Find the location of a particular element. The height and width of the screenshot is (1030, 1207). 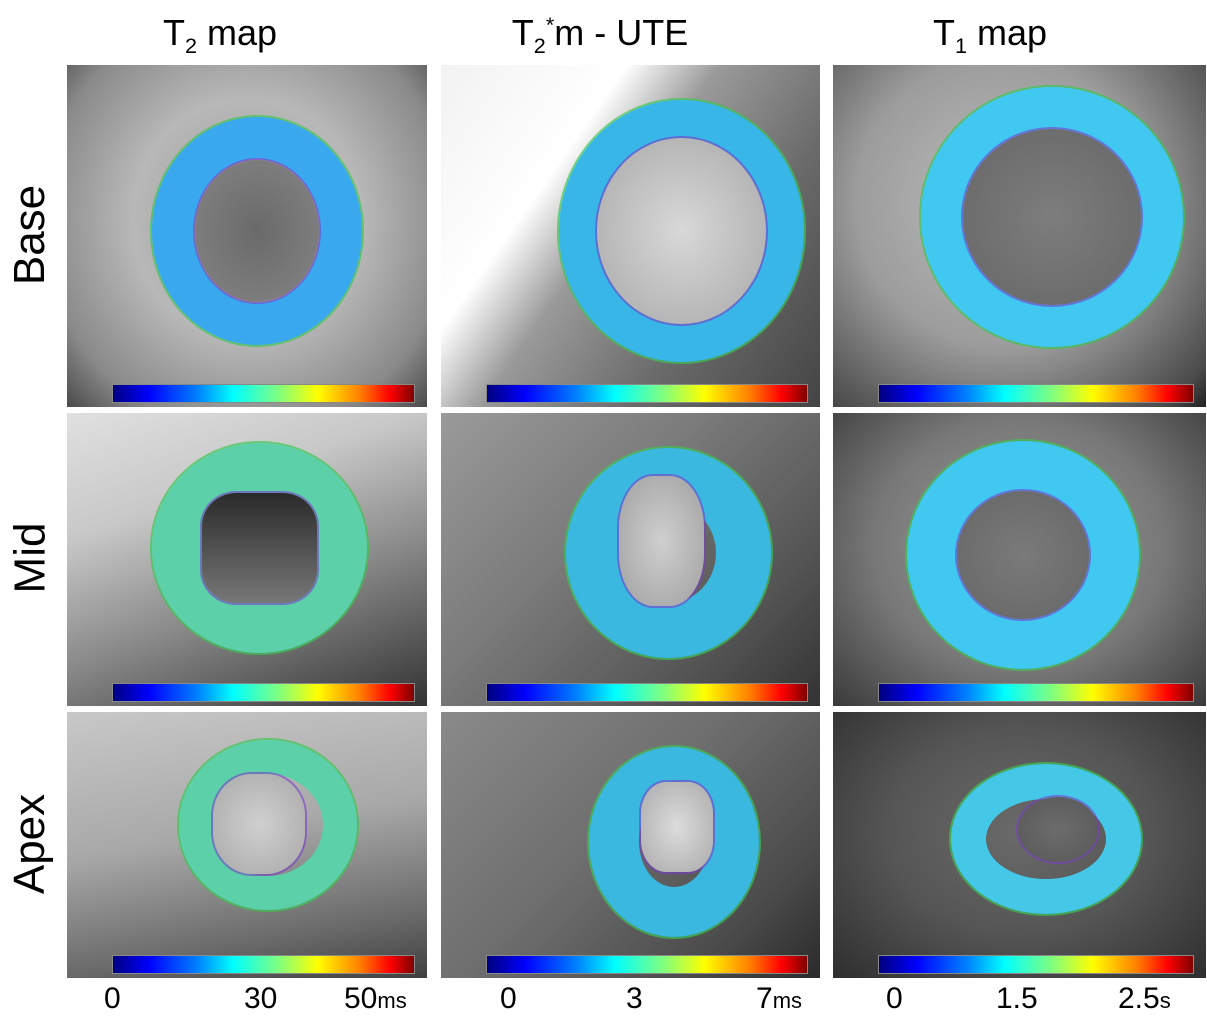

panel-apex-t2star is located at coordinates (630, 845).